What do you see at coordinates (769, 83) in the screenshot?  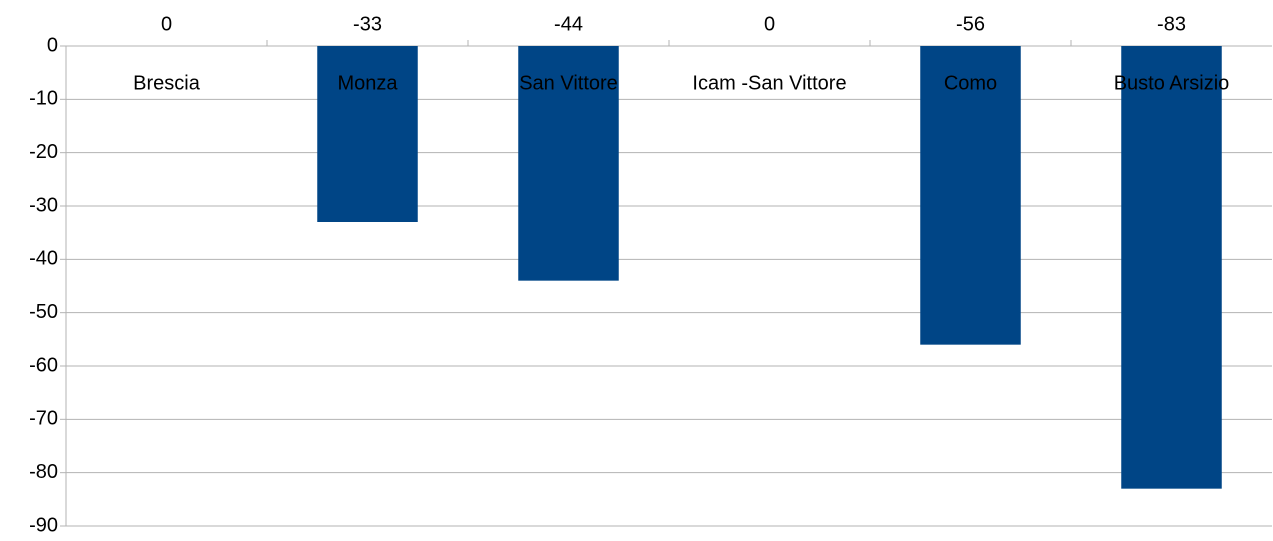 I see `x-tick-label: Icam -San Vittore` at bounding box center [769, 83].